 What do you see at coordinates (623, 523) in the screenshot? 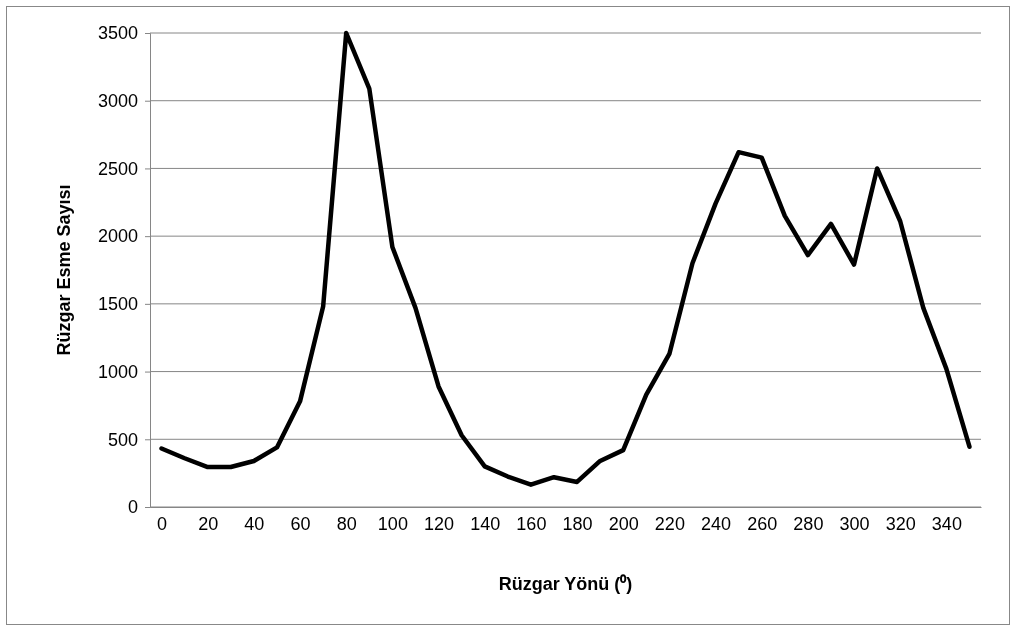
I see `x-tick-label: 200` at bounding box center [623, 523].